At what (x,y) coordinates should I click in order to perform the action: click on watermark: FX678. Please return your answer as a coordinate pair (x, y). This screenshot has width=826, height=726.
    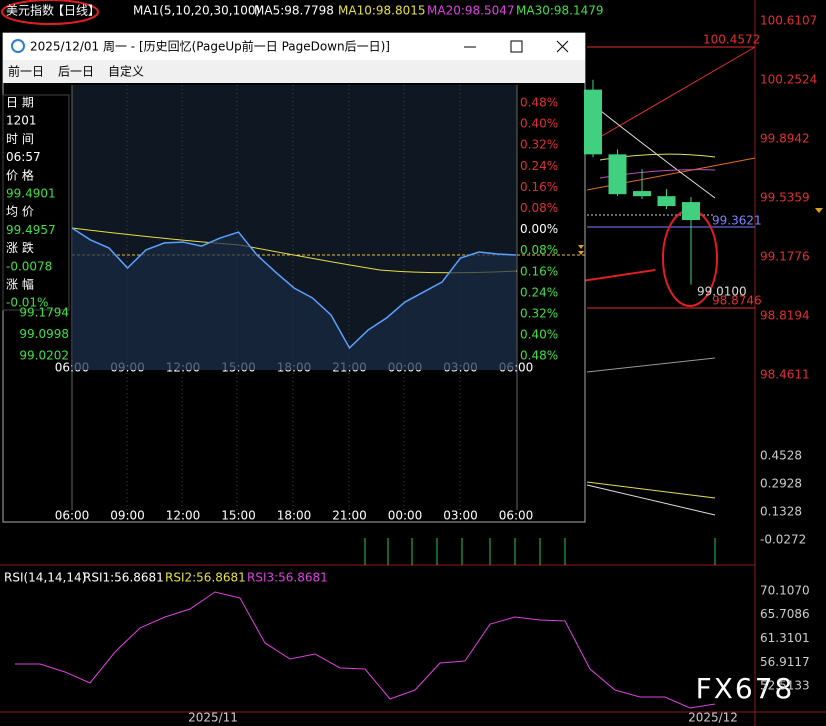
    Looking at the image, I should click on (745, 688).